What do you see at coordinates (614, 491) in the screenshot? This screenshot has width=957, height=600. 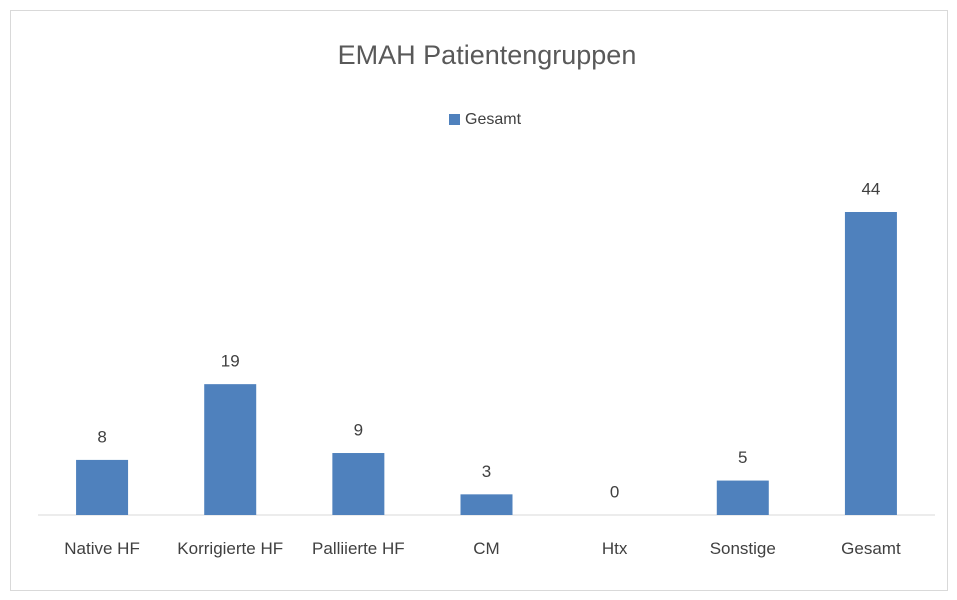 I see `data-label: 0` at bounding box center [614, 491].